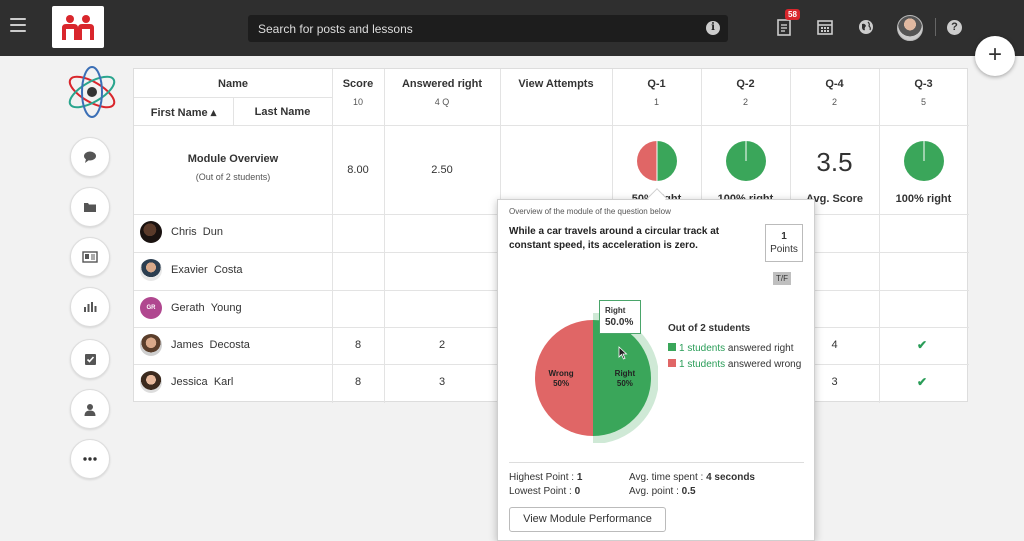  Describe the element at coordinates (92, 92) in the screenshot. I see `atom-logo-icon` at that location.